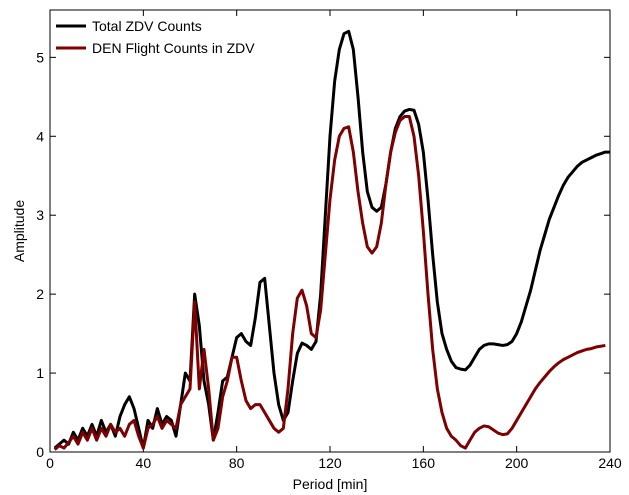 Image resolution: width=629 pixels, height=495 pixels. What do you see at coordinates (424, 463) in the screenshot?
I see `x-tick-label: 160` at bounding box center [424, 463].